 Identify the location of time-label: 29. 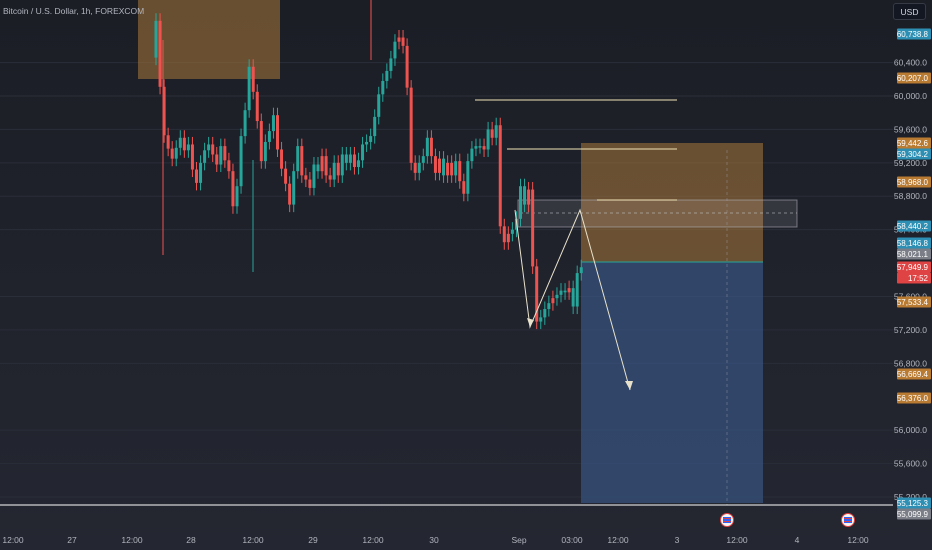
(313, 540).